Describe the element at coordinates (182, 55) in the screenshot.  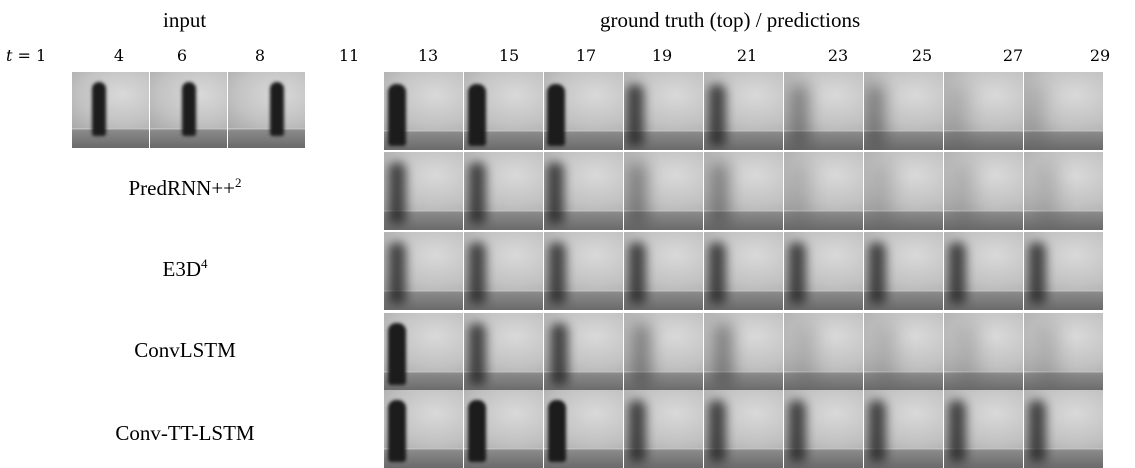
I see `time-tick-6: 6` at that location.